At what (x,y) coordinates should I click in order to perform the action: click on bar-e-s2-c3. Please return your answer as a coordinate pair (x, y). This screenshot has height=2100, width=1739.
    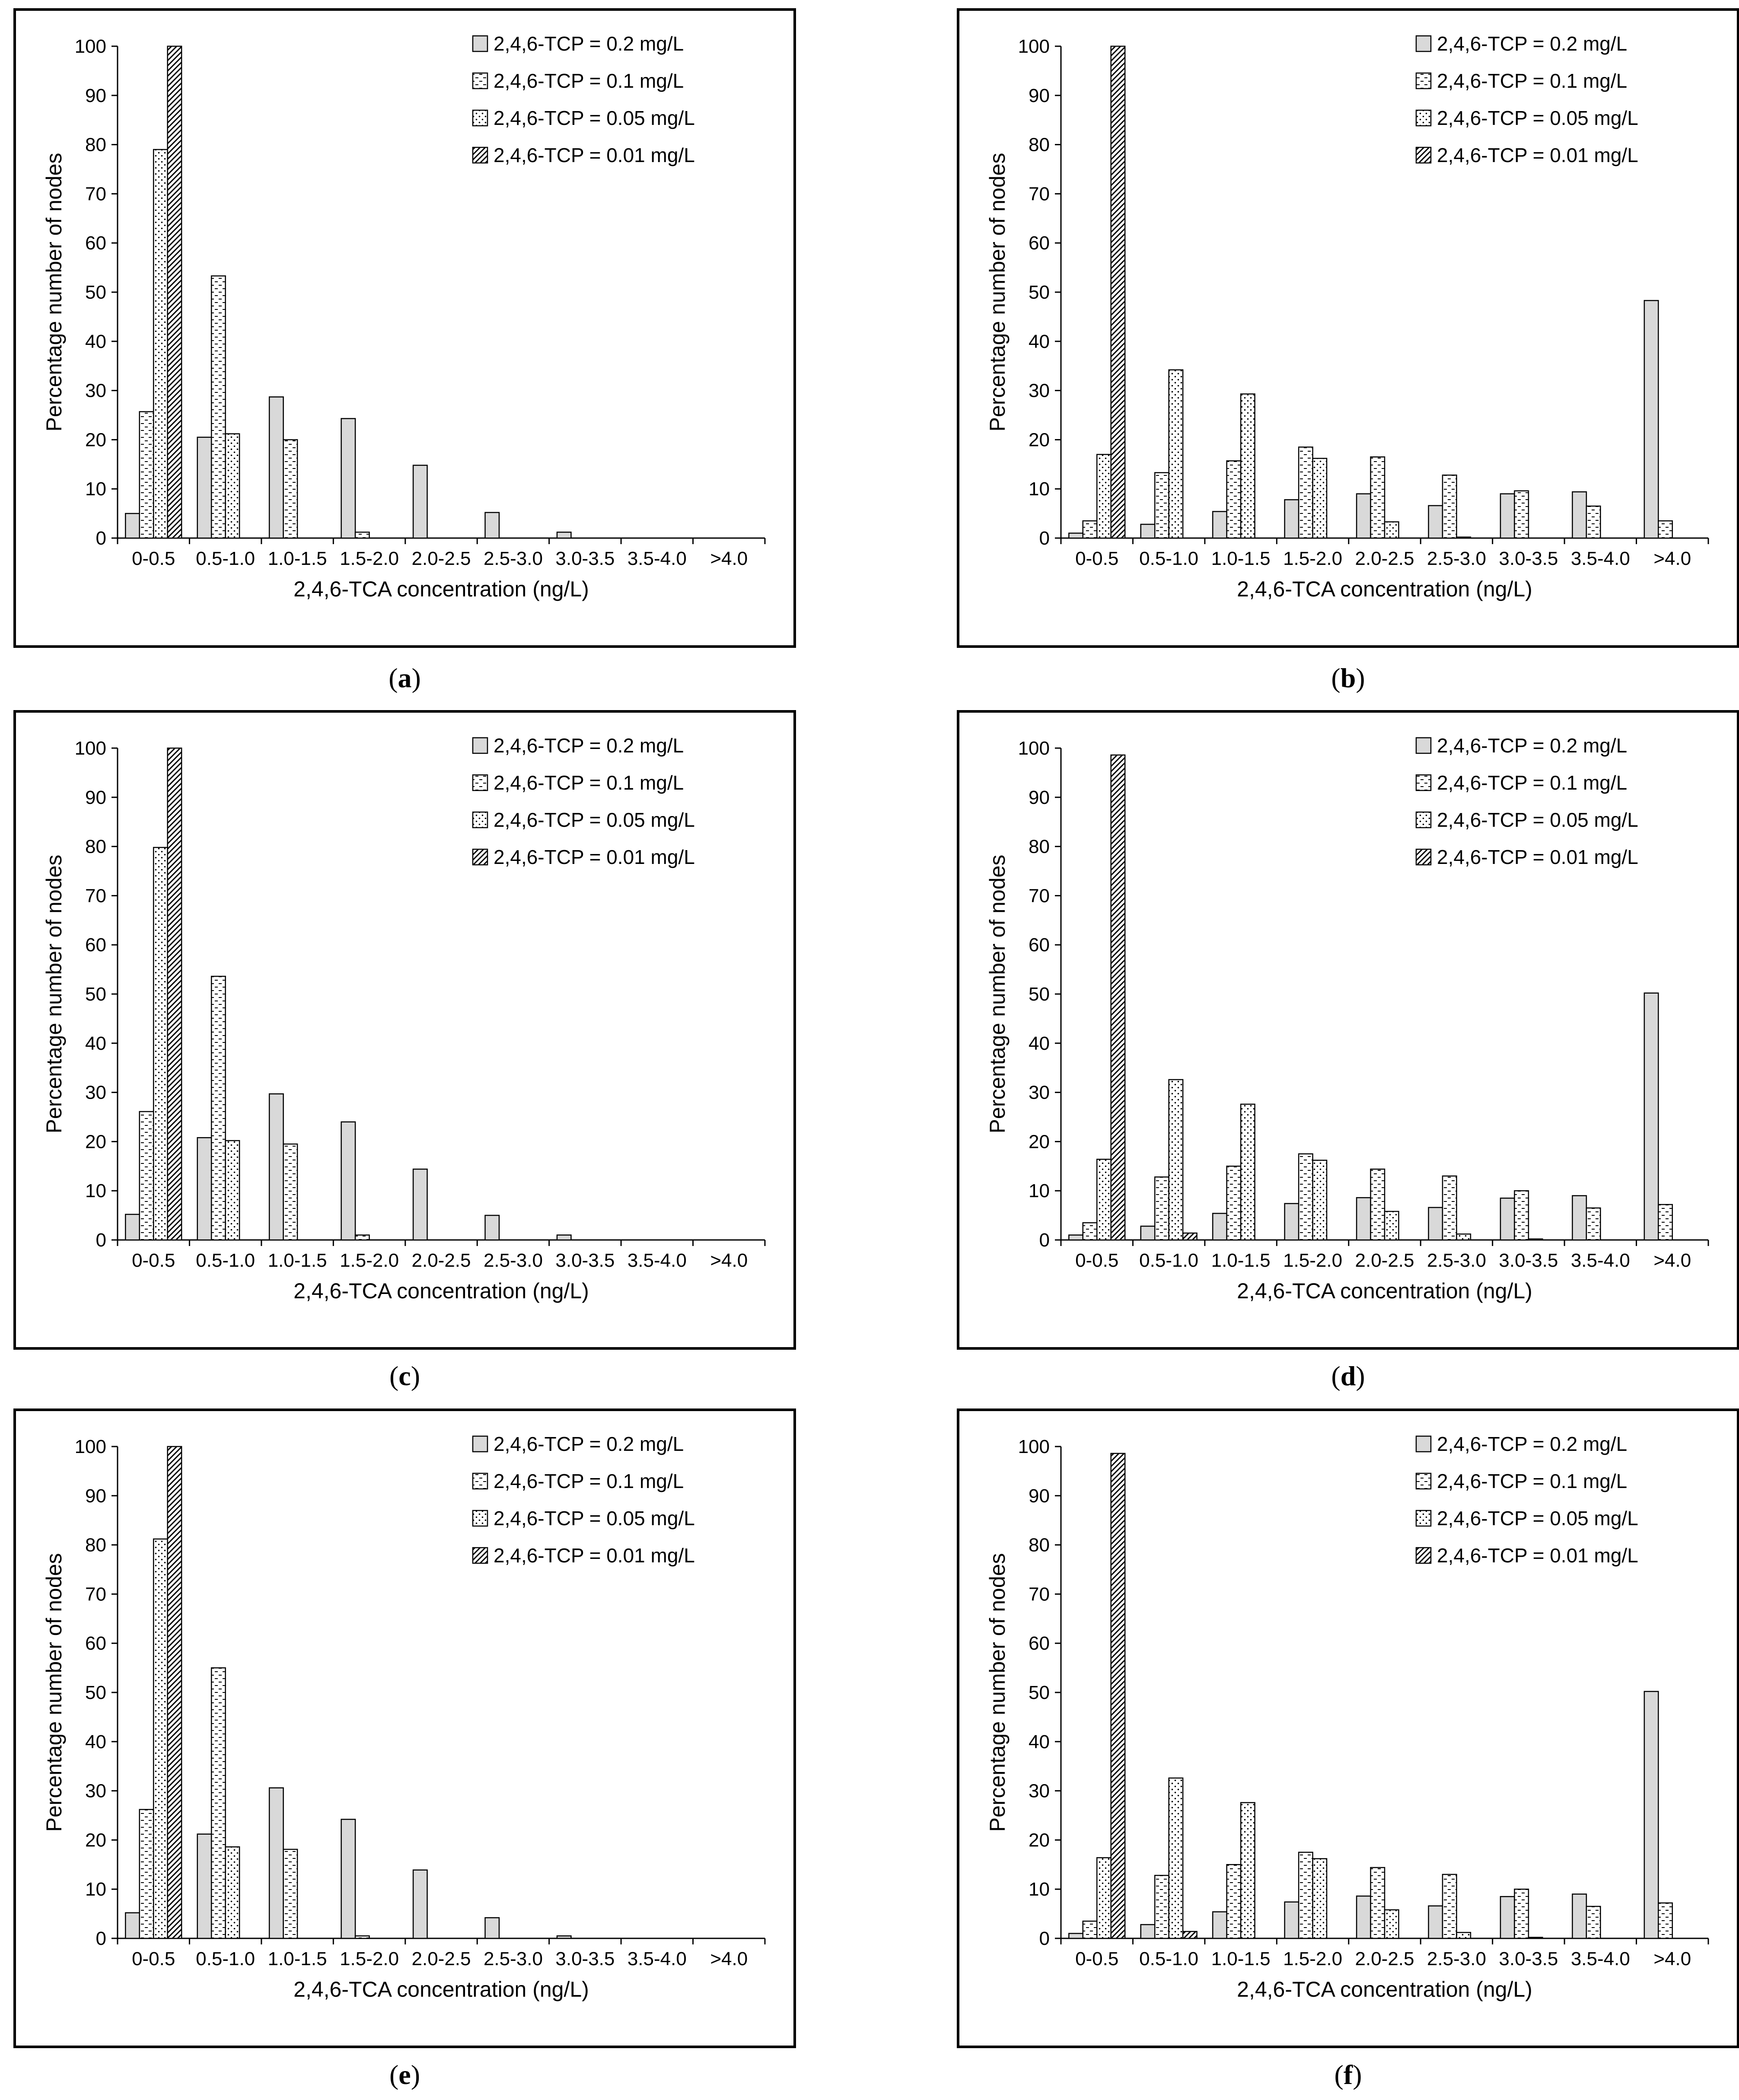
    Looking at the image, I should click on (290, 1893).